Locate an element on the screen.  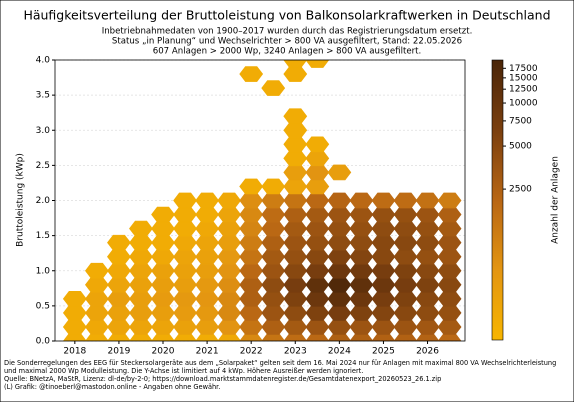
x-tick-label: 2023 is located at coordinates (295, 352).